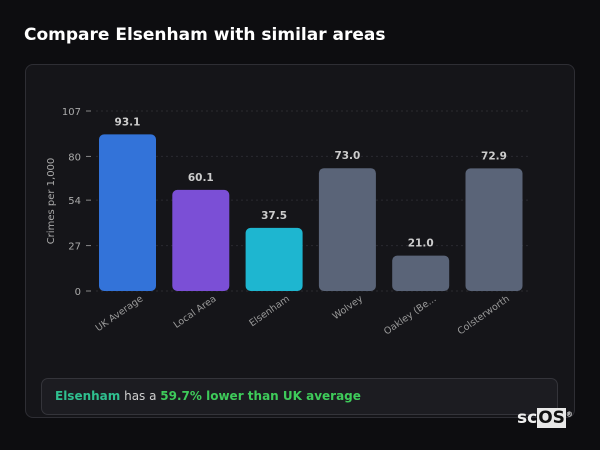 Image resolution: width=600 pixels, height=450 pixels. I want to click on x-tick-label: Wolvey, so click(348, 307).